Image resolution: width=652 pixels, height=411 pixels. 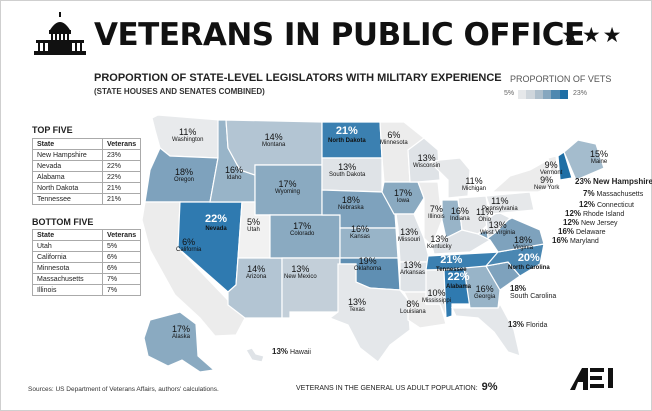 What do you see at coordinates (67, 199) in the screenshot?
I see `table-cell: Tennessee` at bounding box center [67, 199].